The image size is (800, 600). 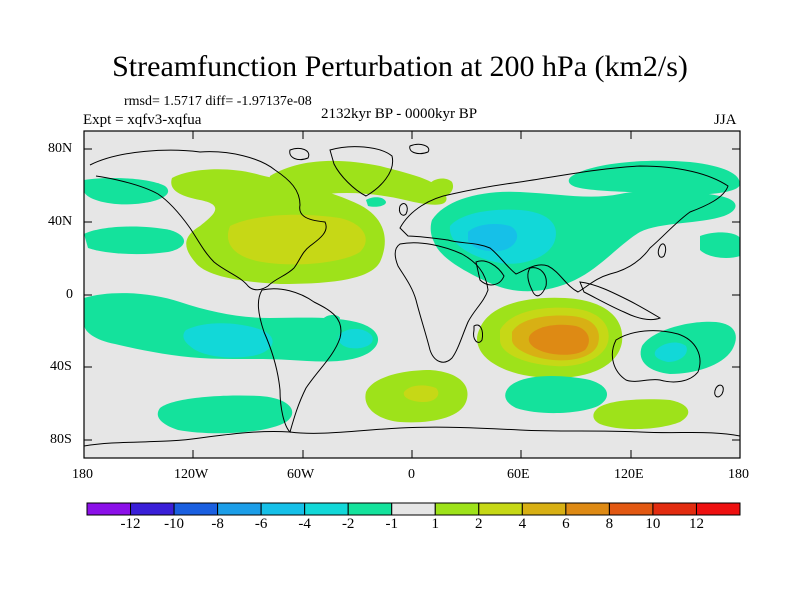 I want to click on colorbar-label: 2, so click(x=479, y=524).